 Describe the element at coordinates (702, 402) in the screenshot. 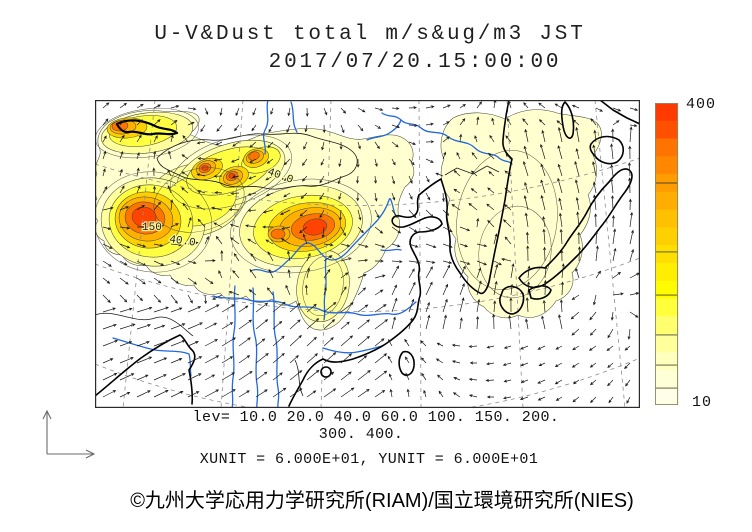

I see `colorbar-min-label: 10` at that location.